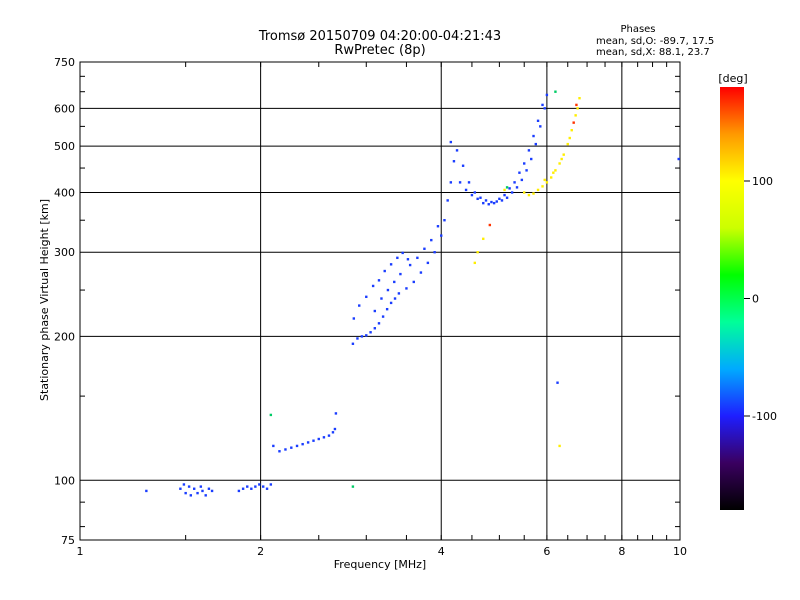 The height and width of the screenshot is (600, 800). Describe the element at coordinates (64, 62) in the screenshot. I see `y-tick-label: 750` at that location.